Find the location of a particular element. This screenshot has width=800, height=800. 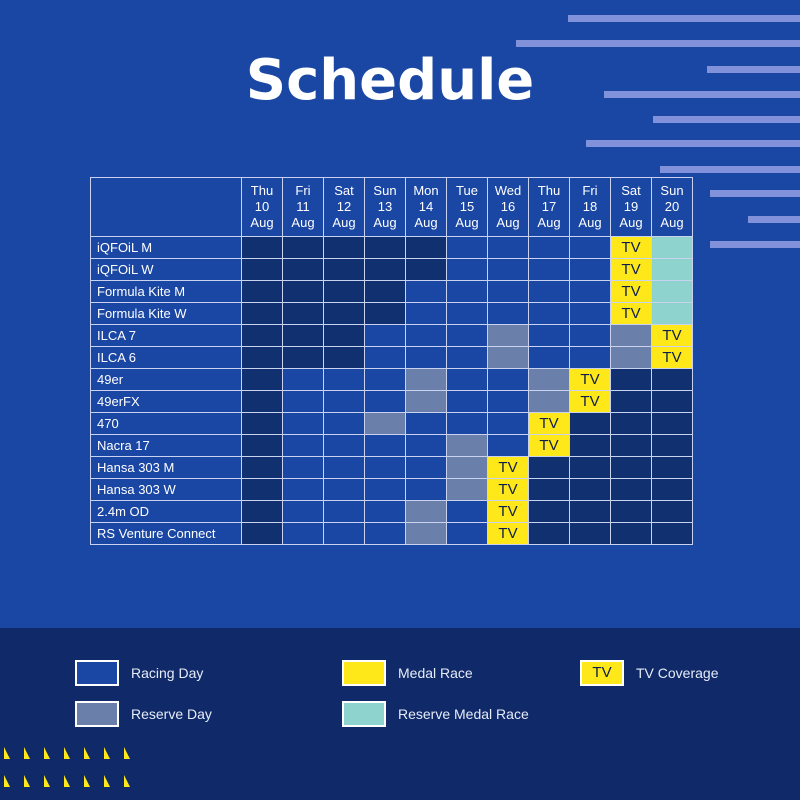

table-row: Hansa 303 M TV is located at coordinates (391, 467).